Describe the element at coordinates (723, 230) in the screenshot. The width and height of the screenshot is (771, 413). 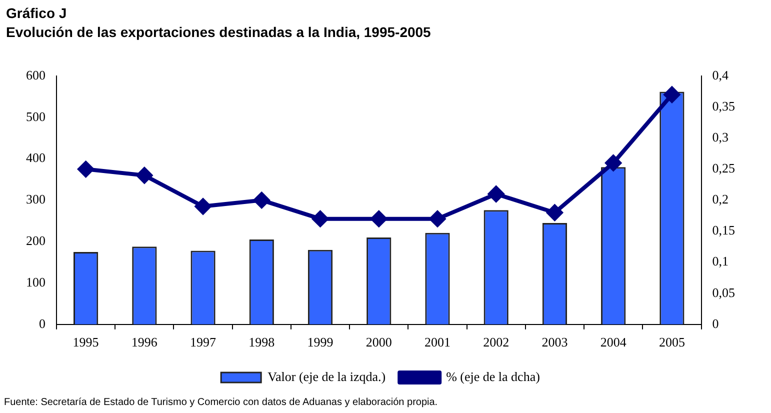
I see `y2-tick-label: 0,15` at that location.